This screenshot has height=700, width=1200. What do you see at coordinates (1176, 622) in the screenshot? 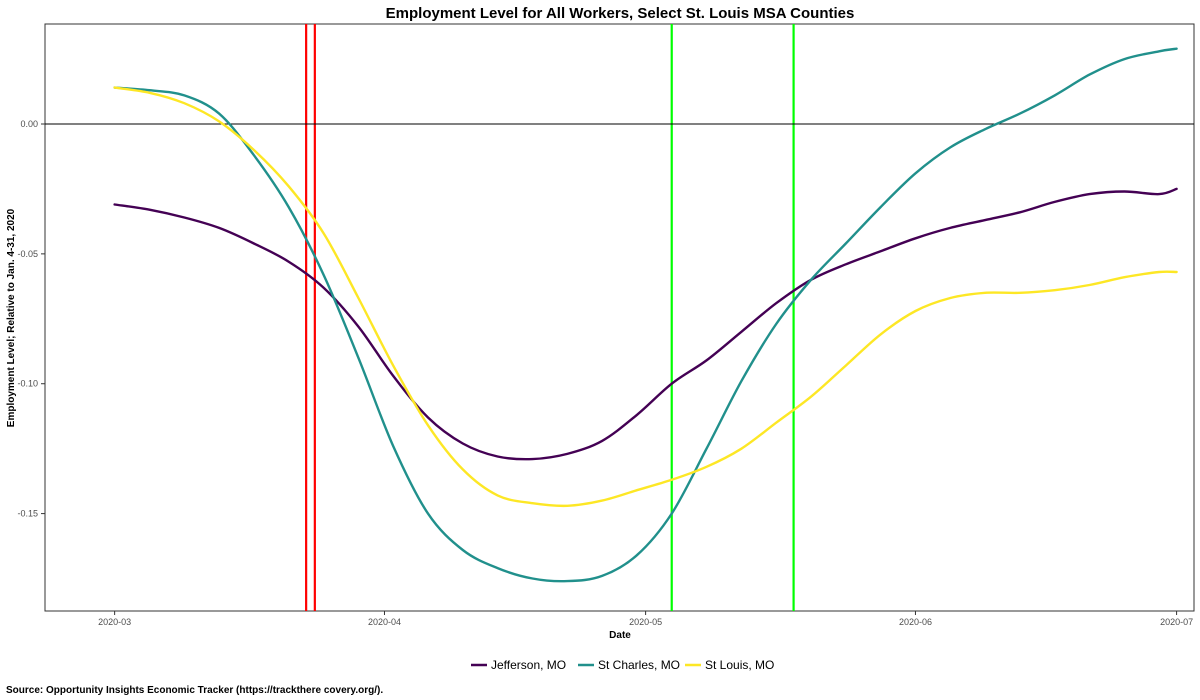
I see `x-tick-label: 2020-07` at bounding box center [1176, 622].